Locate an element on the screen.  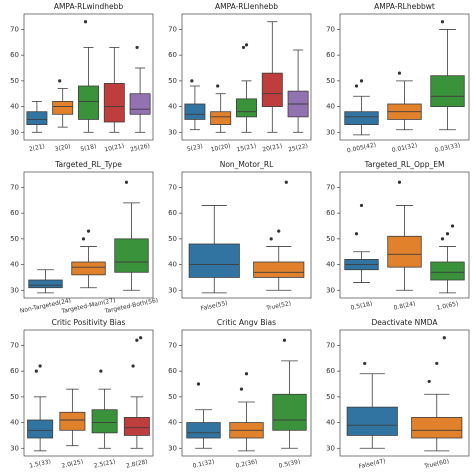
x-tick-label: True(60) is located at coordinates (436, 464).